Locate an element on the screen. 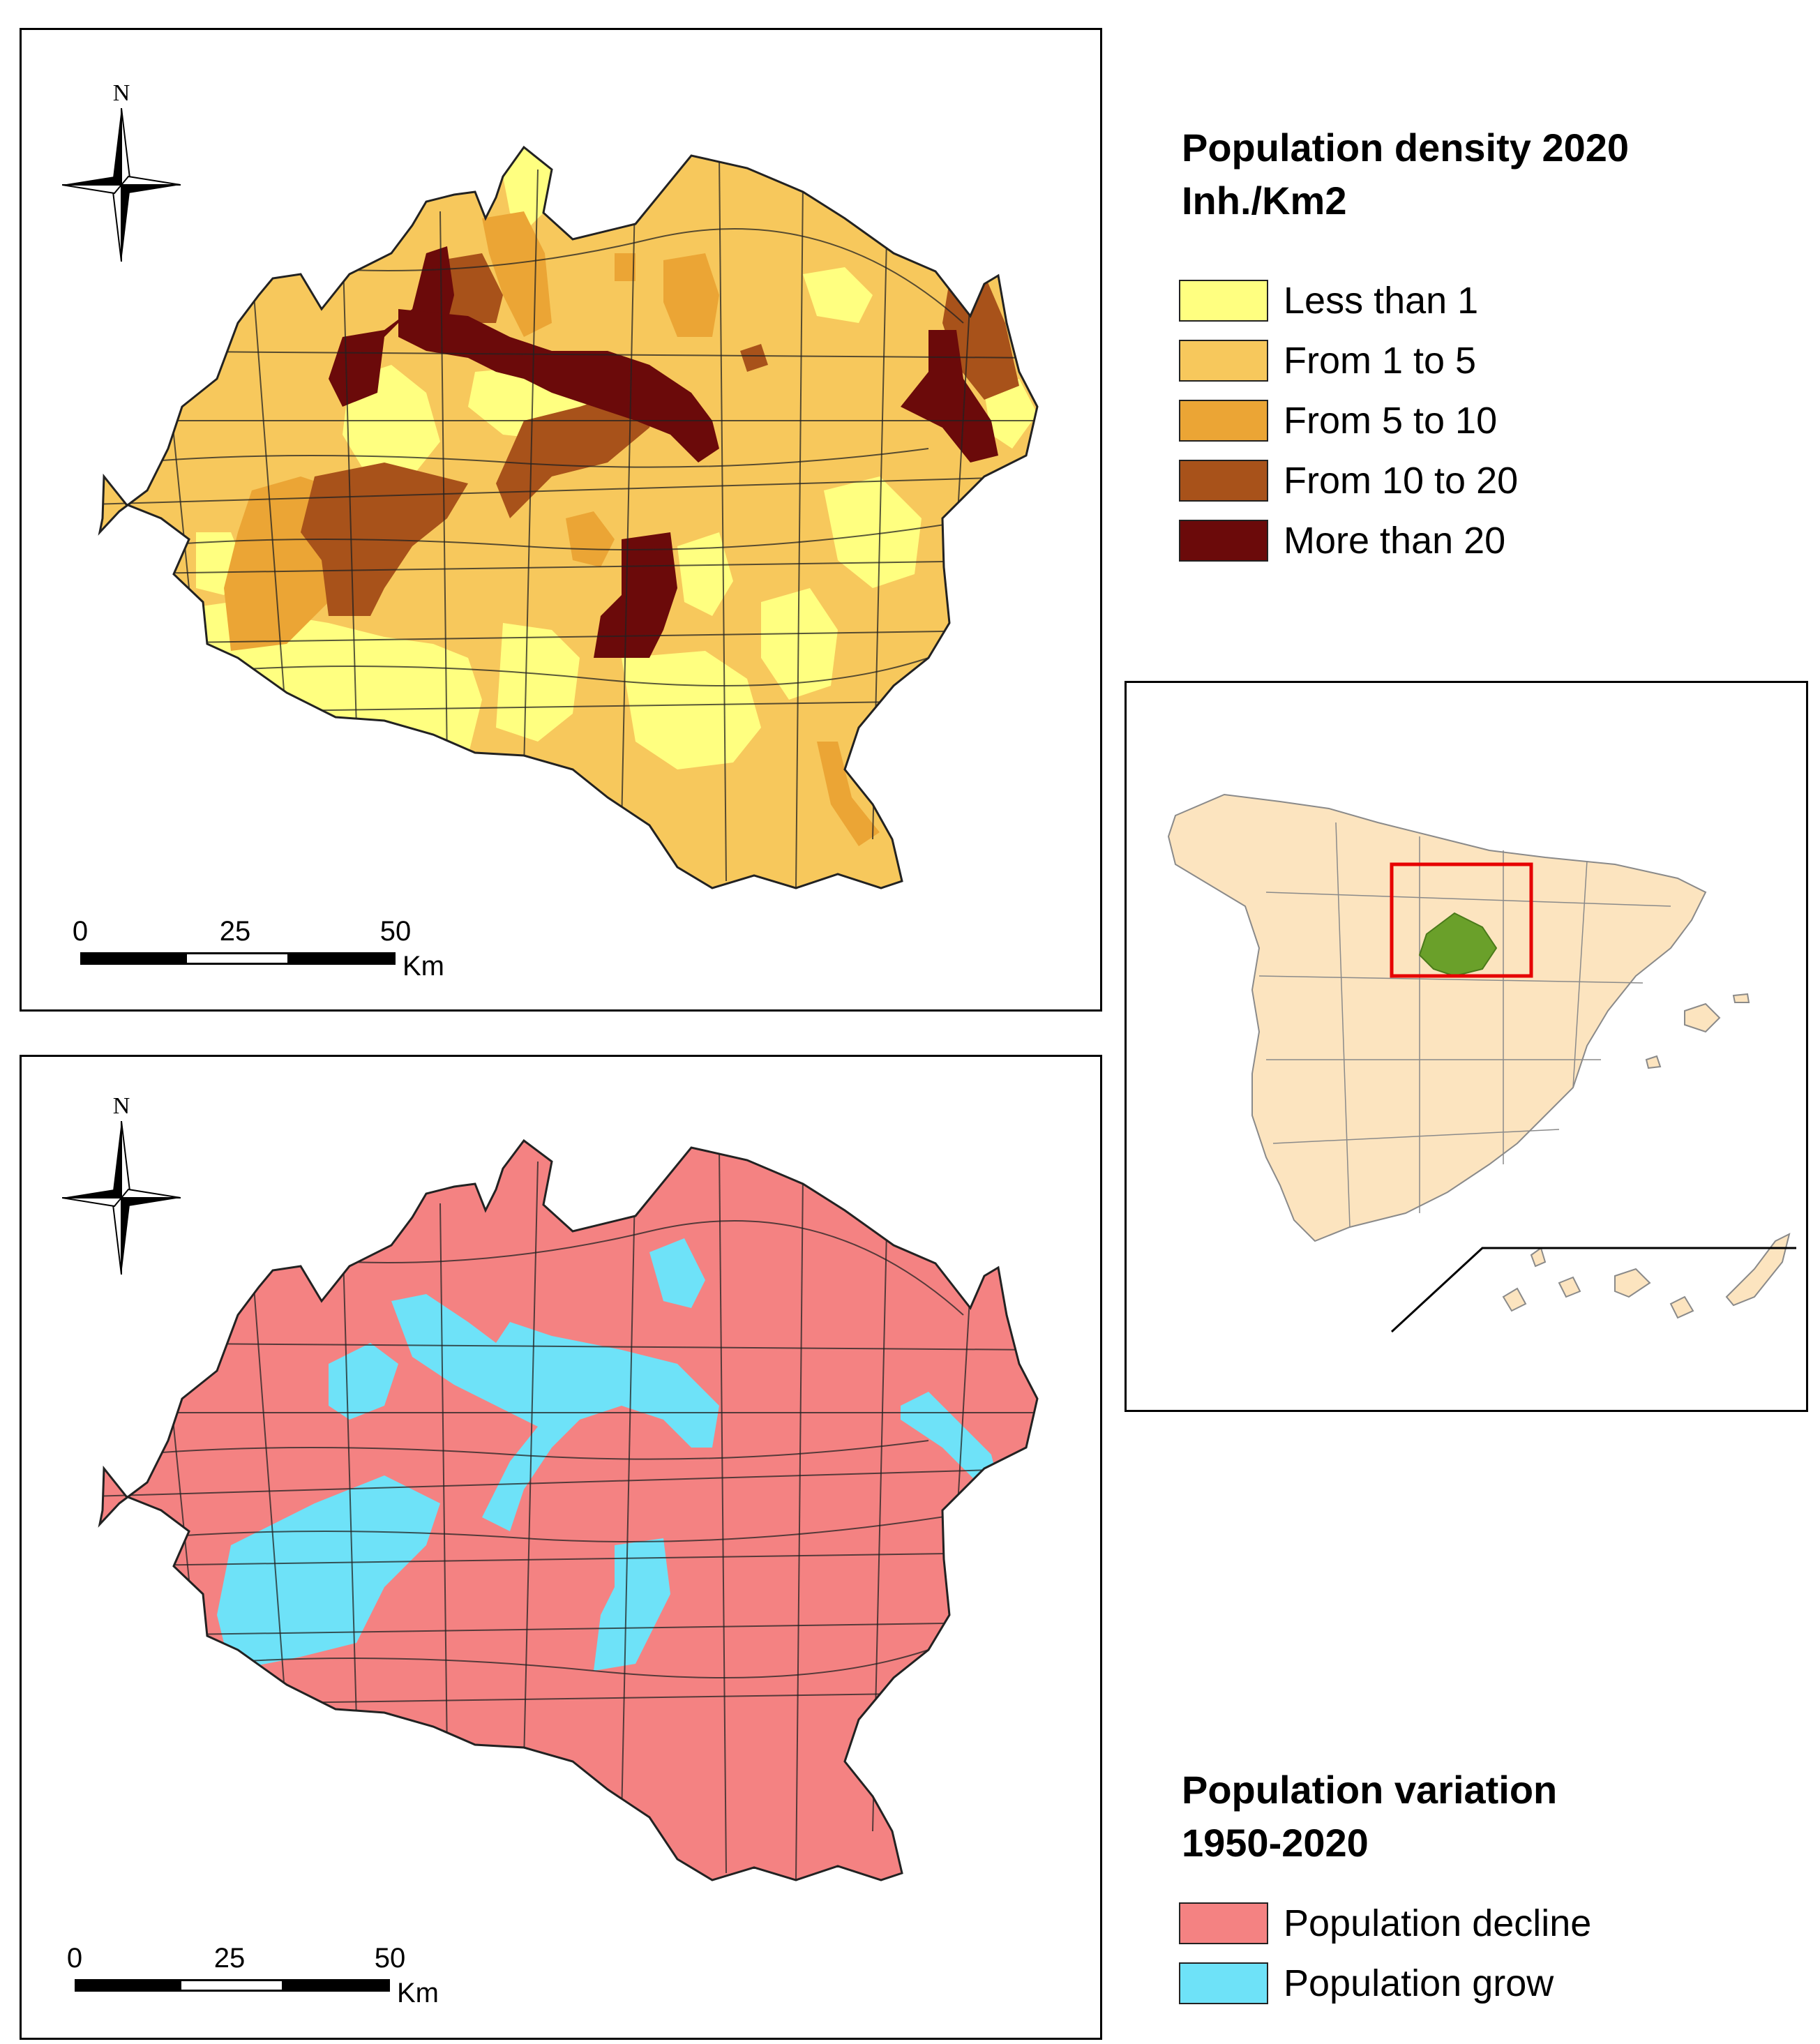  soria-highlight is located at coordinates (1458, 944).